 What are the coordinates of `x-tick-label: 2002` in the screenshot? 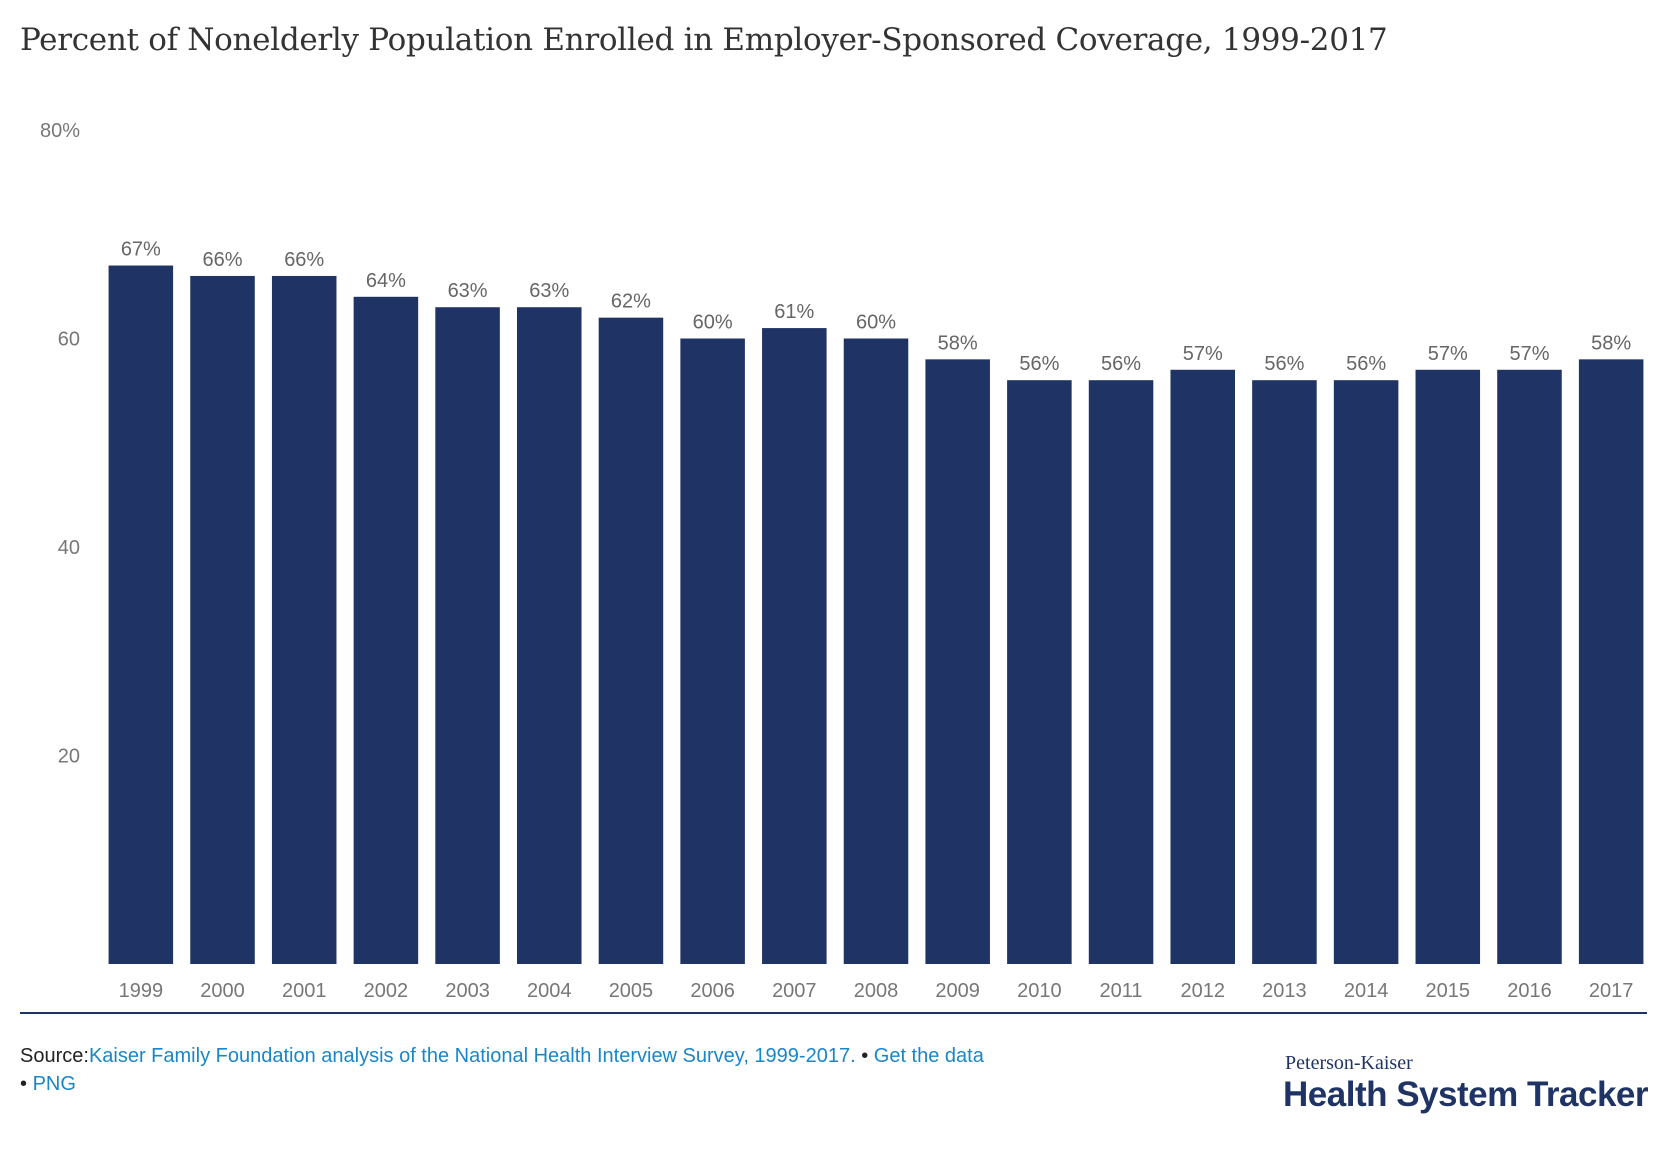 It's located at (386, 991).